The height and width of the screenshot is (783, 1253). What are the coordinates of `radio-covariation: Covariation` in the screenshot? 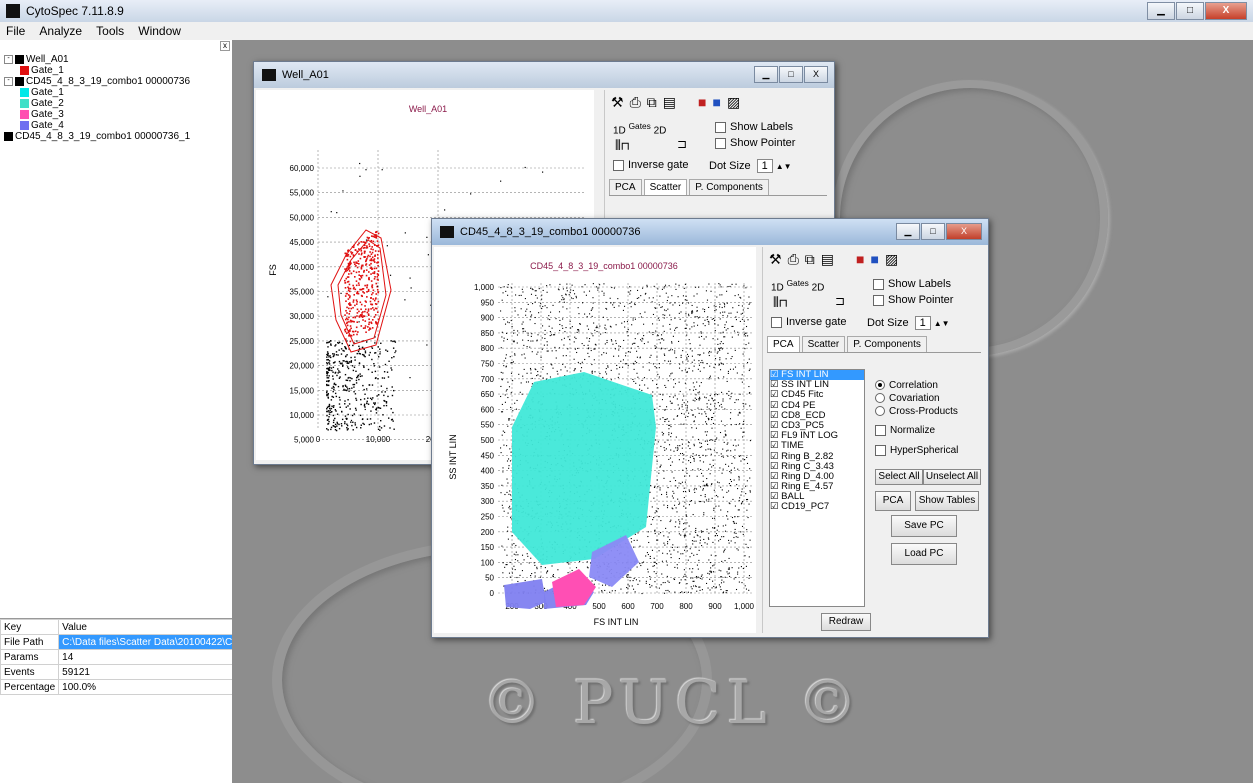 It's located at (916, 398).